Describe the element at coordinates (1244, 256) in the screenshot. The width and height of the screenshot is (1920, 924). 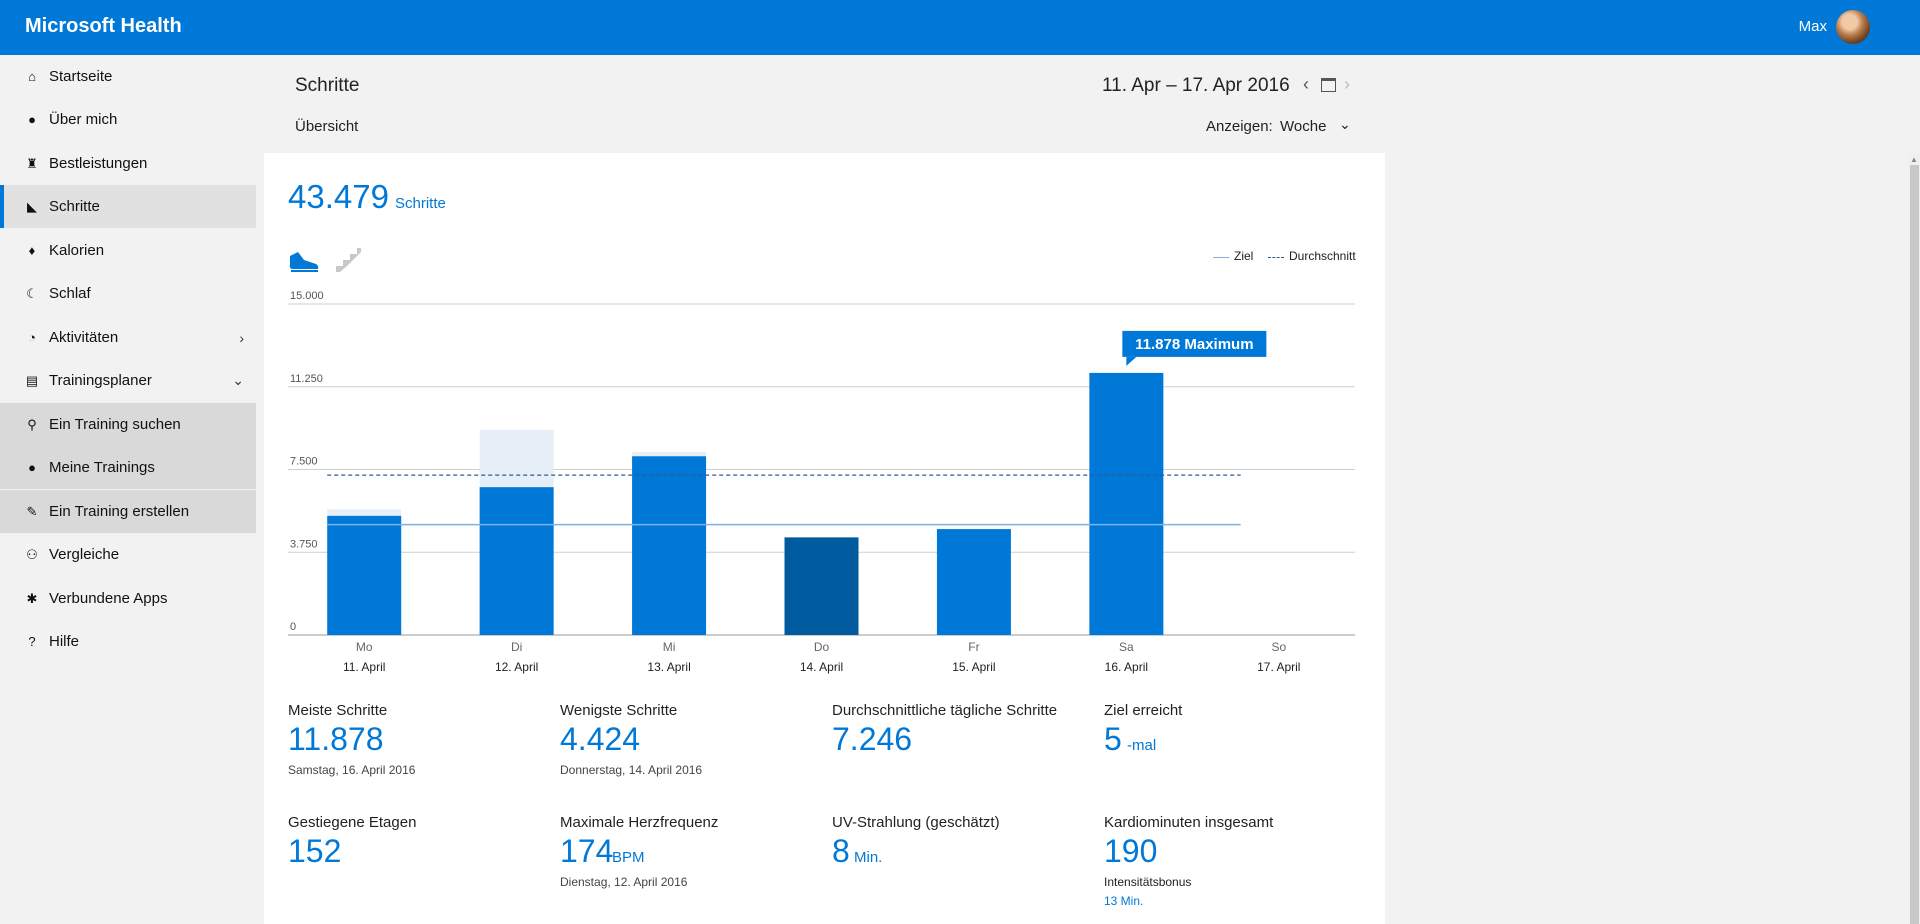
I see `legend-goal: Ziel` at that location.